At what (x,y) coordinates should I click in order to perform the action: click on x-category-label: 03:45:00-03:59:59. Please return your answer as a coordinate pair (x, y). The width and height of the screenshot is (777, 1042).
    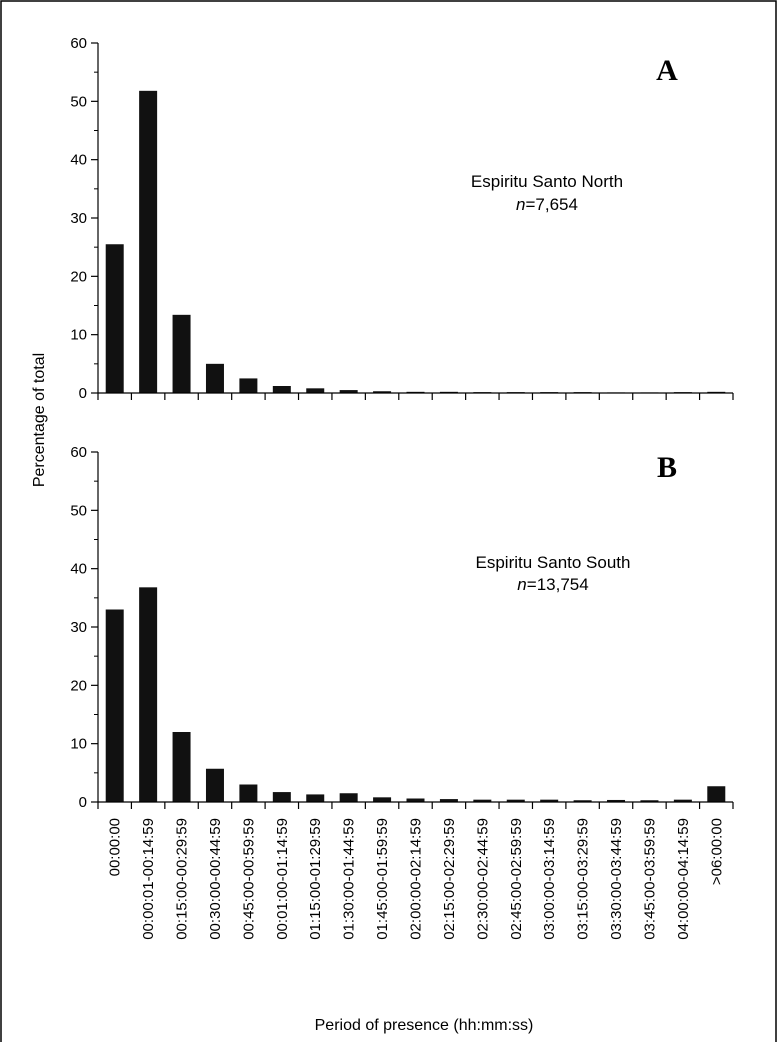
    Looking at the image, I should click on (649, 879).